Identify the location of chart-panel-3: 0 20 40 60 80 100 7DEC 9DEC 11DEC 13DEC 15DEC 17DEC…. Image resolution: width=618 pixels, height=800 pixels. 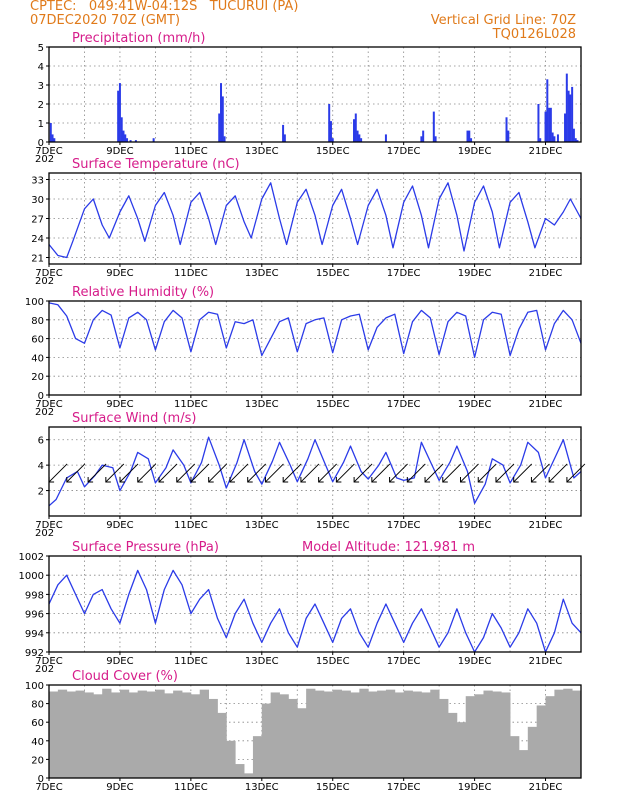
(303, 351).